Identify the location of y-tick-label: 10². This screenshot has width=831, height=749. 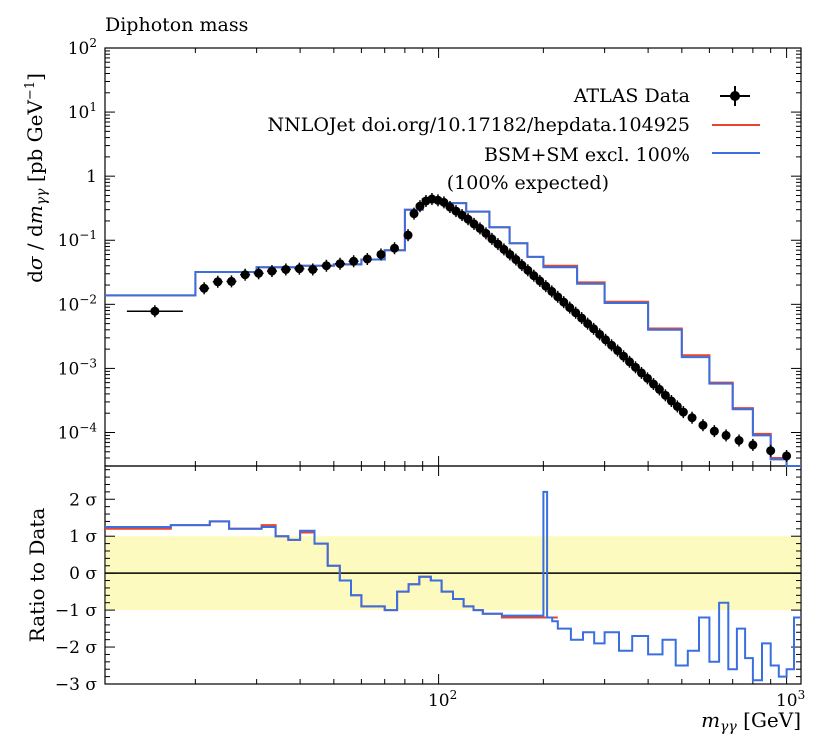
(82, 47).